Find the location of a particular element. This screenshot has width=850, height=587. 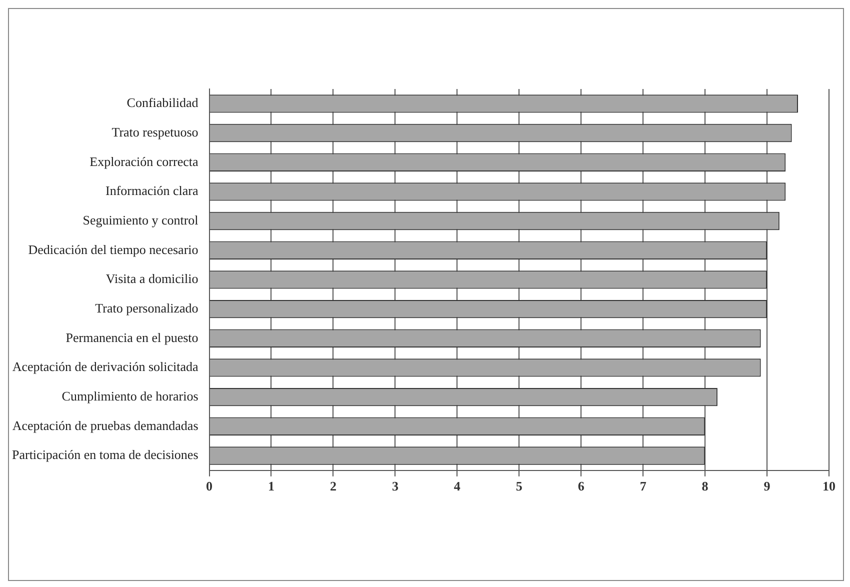

x-tick-label: 9 is located at coordinates (767, 486).